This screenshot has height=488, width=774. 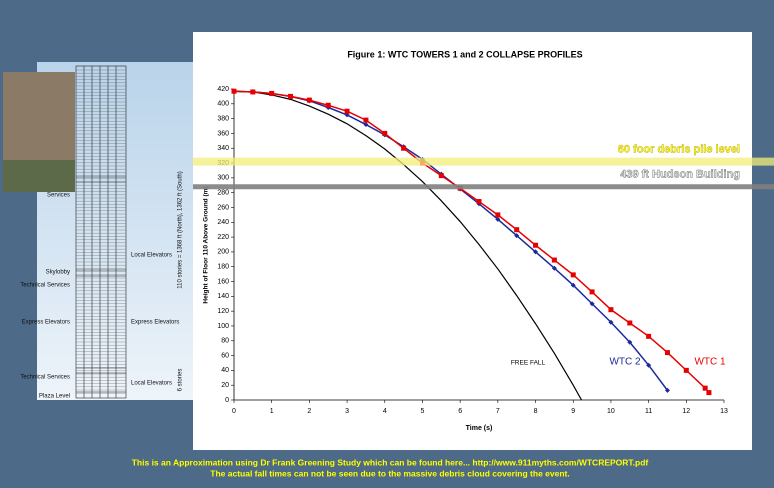 I want to click on x-tick-label: 2, so click(x=309, y=411).